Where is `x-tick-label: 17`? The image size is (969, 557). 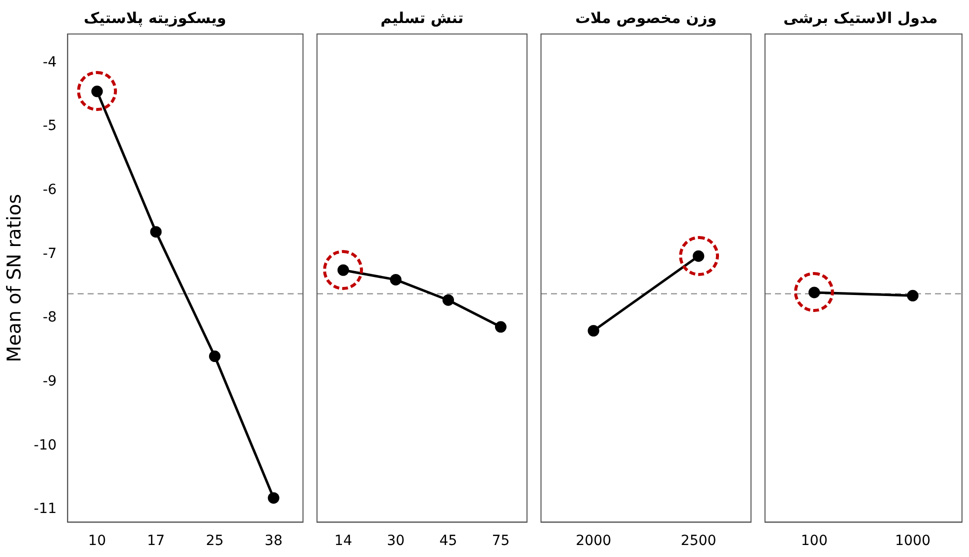 x-tick-label: 17 is located at coordinates (156, 541).